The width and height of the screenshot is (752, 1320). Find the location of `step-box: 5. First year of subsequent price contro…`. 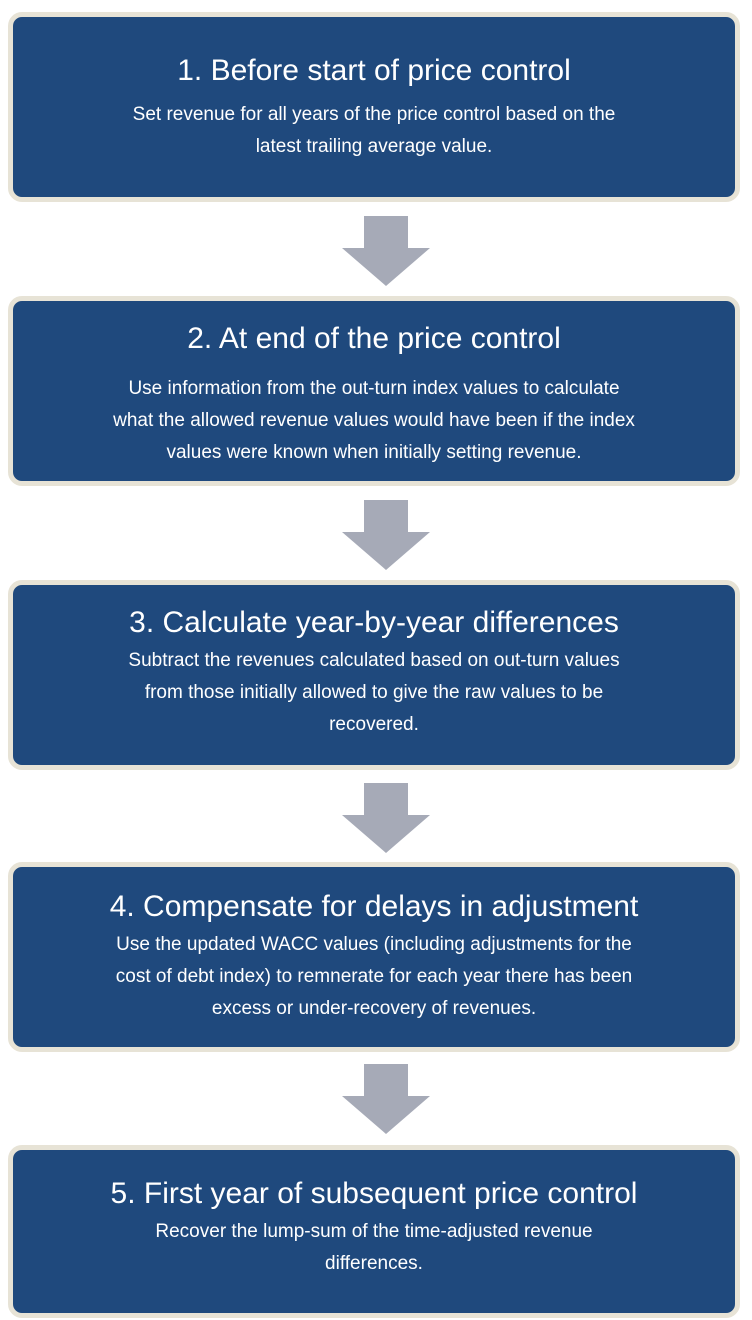

step-box: 5. First year of subsequent price contro… is located at coordinates (374, 1231).